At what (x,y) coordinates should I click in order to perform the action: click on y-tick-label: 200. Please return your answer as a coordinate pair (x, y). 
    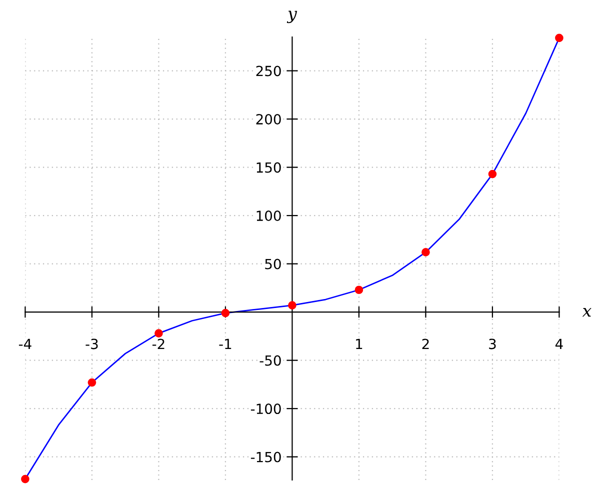
    Looking at the image, I should click on (268, 119).